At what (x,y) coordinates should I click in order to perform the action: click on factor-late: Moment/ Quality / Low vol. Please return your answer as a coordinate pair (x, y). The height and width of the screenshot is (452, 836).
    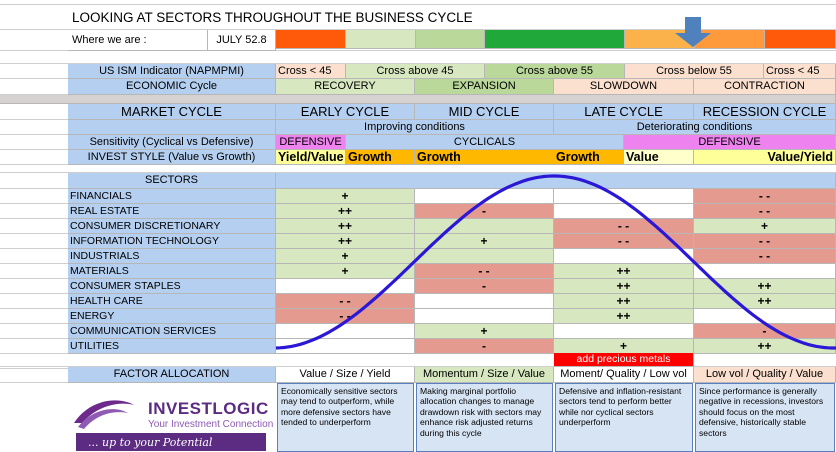
    Looking at the image, I should click on (624, 375).